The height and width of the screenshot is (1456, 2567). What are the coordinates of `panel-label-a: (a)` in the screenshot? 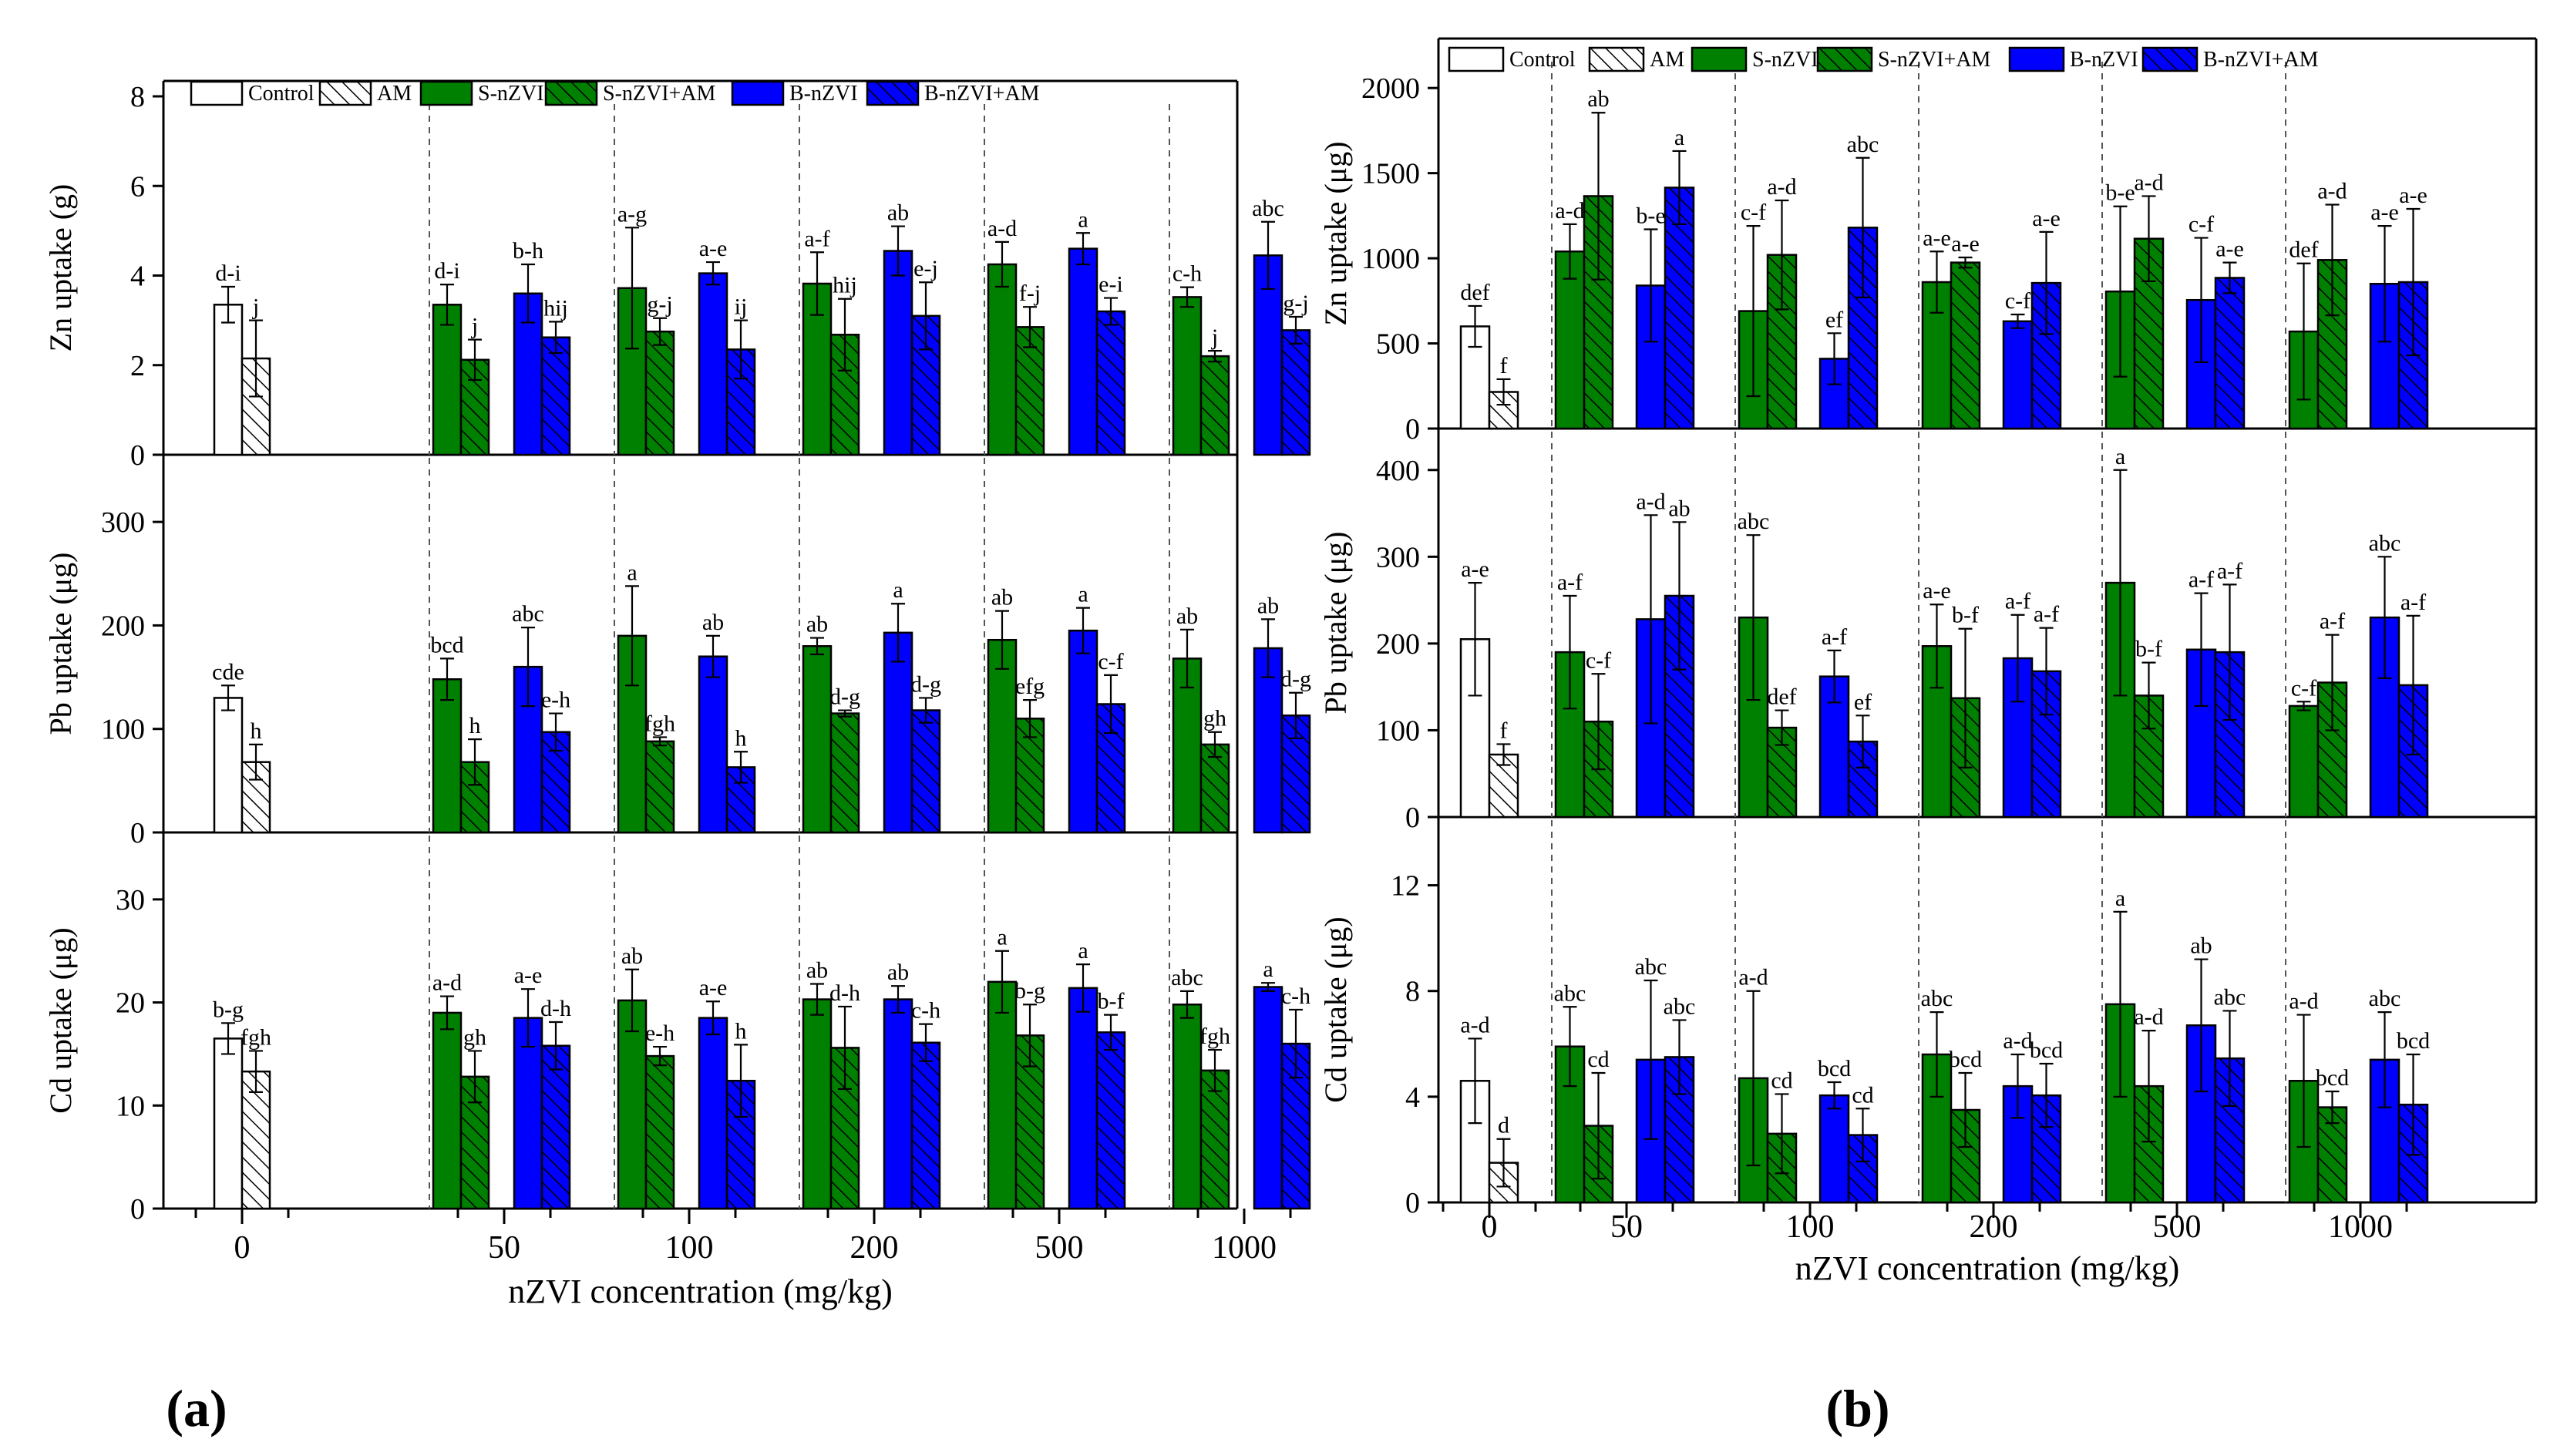 It's located at (196, 1408).